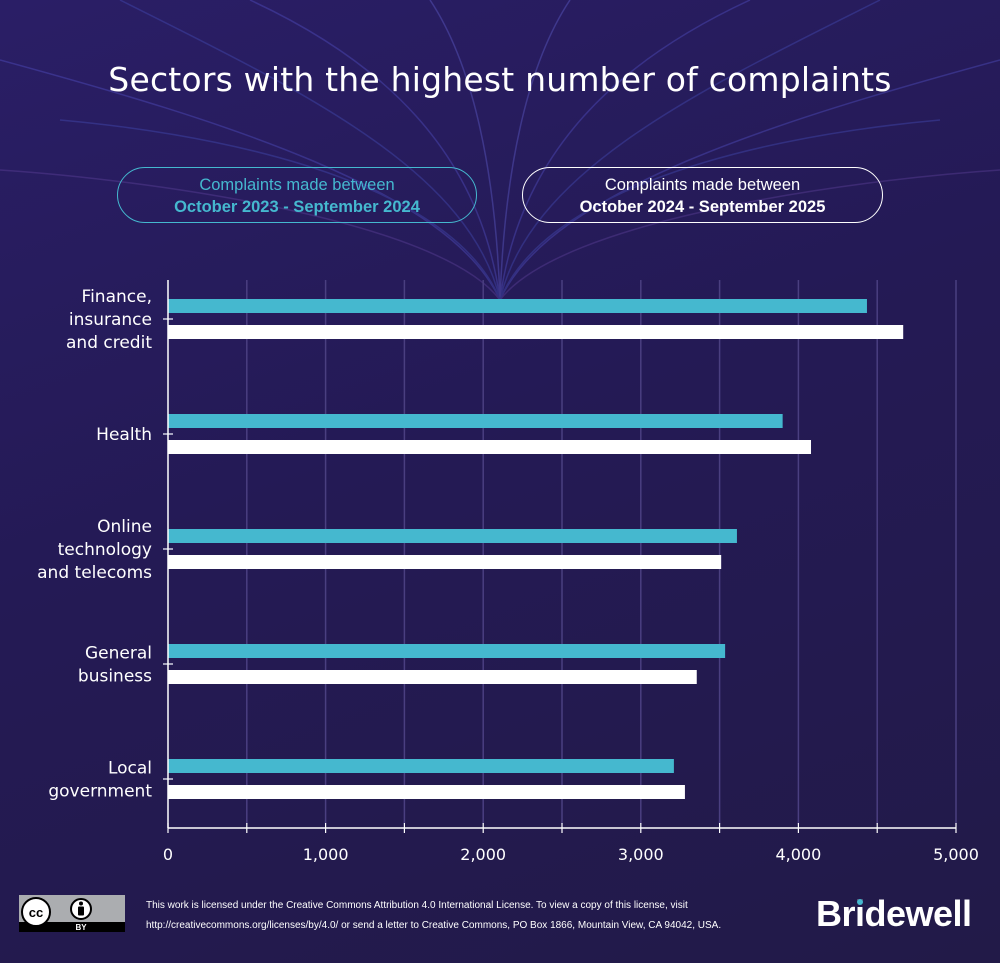 This screenshot has height=963, width=1000. What do you see at coordinates (956, 854) in the screenshot?
I see `x-tick-label: 5,000` at bounding box center [956, 854].